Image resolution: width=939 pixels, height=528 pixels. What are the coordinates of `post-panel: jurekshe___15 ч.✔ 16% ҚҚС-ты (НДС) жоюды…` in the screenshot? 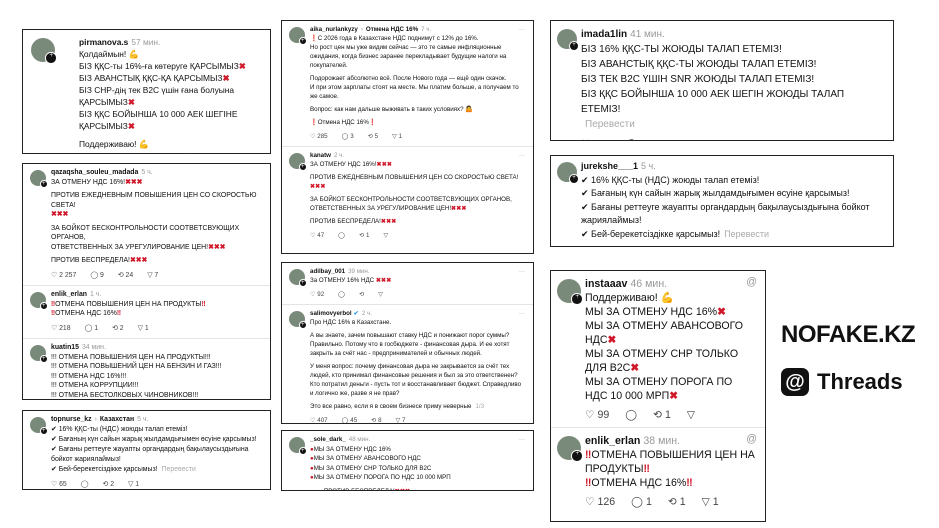 It's located at (722, 201).